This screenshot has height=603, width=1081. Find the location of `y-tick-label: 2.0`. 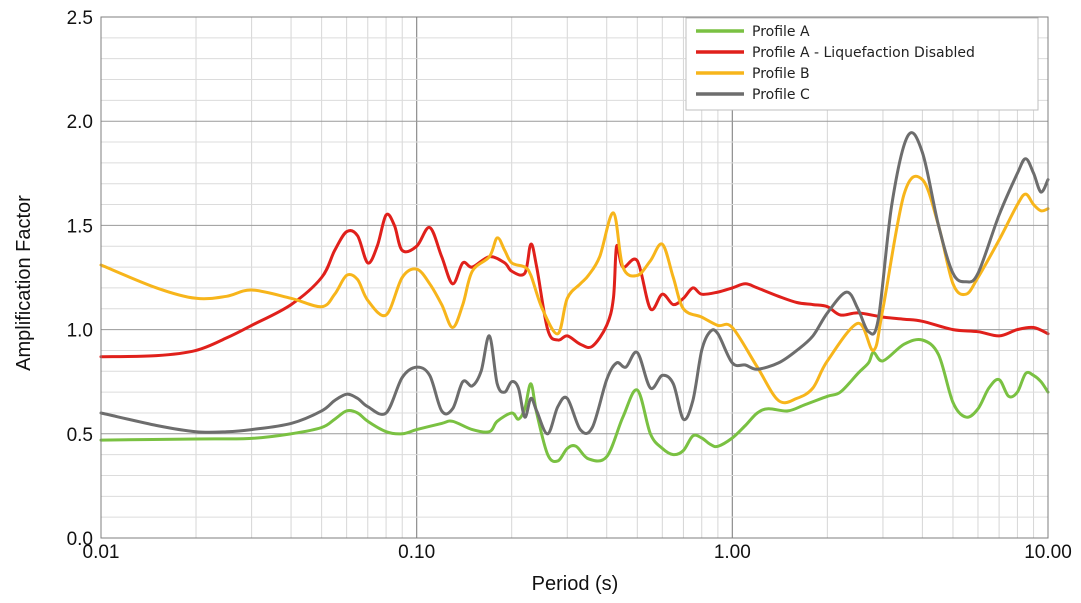

y-tick-label: 2.0 is located at coordinates (80, 122).